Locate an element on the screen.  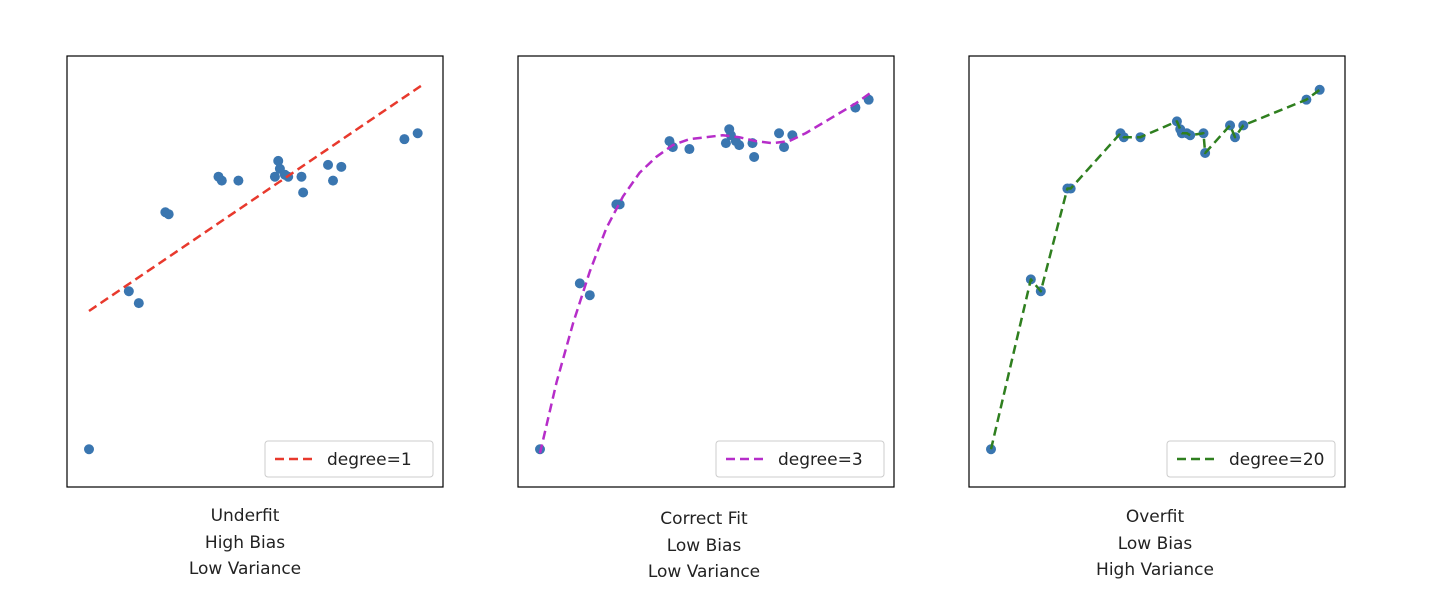
correct-fit-caption: Correct Fit Low Bias Low Variance is located at coordinates (704, 546).